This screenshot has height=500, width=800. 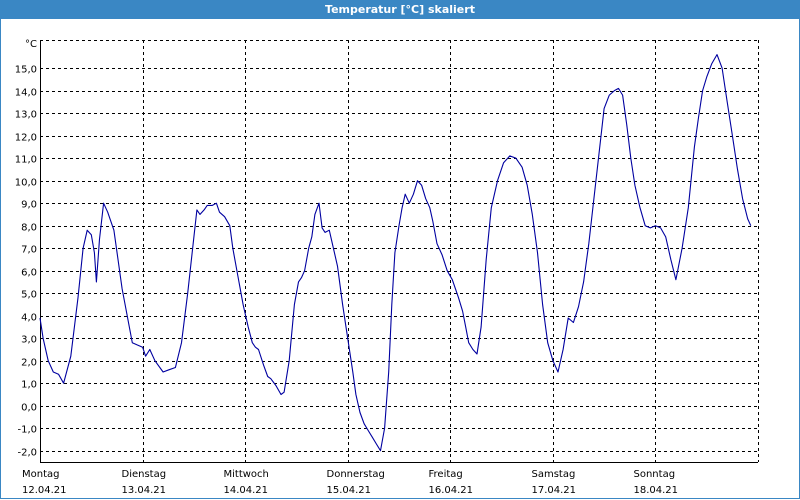 What do you see at coordinates (29, 250) in the screenshot?
I see `y-tick-label: 7,0` at bounding box center [29, 250].